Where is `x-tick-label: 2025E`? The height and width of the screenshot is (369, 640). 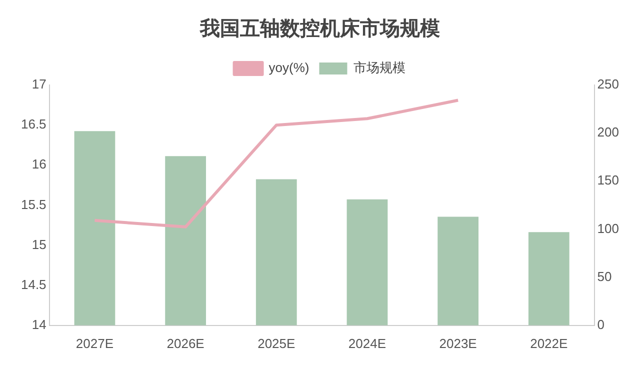 x-tick-label: 2025E is located at coordinates (277, 343).